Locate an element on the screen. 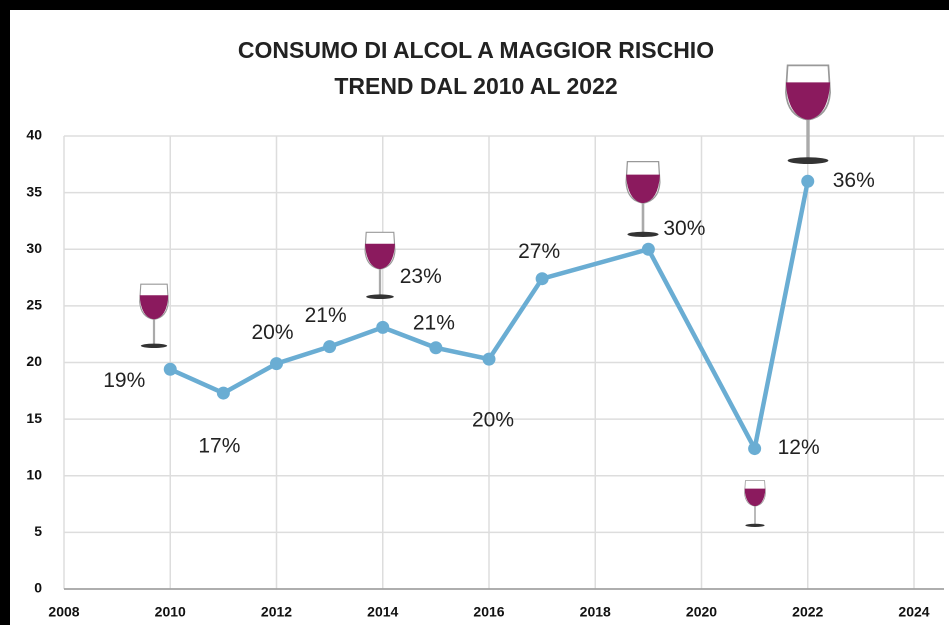 This screenshot has width=949, height=625. x-tick-label: 2016 is located at coordinates (488, 612).